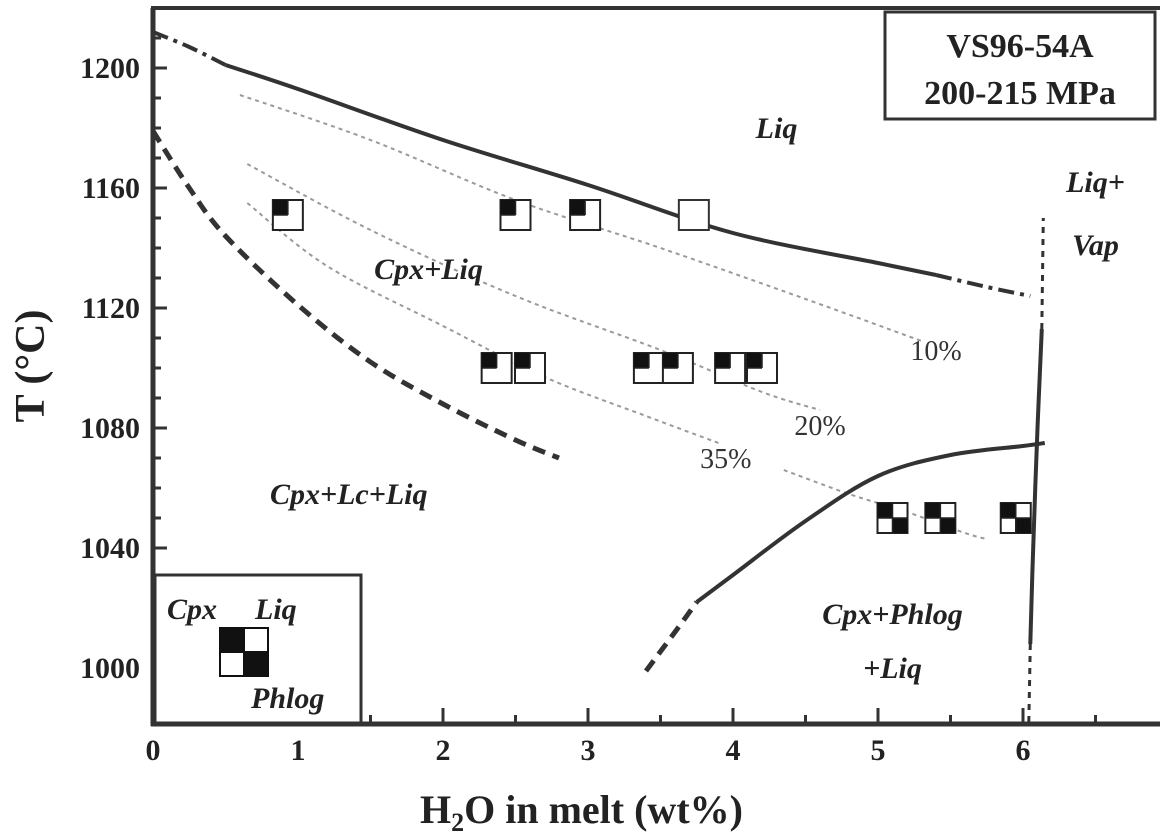  Describe the element at coordinates (725, 459) in the screenshot. I see `isopleth-label-2: 35%` at that location.